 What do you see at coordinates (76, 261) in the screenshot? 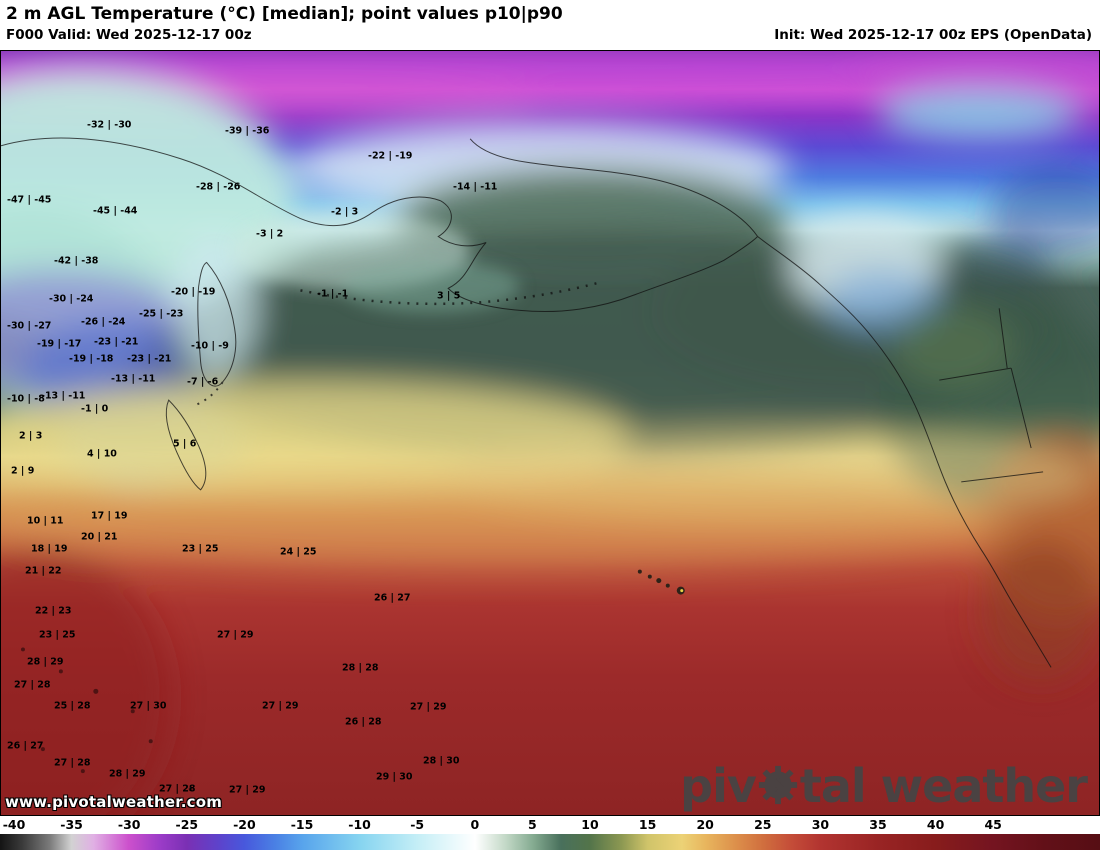
I see `point-value: -42 | -38` at bounding box center [76, 261].